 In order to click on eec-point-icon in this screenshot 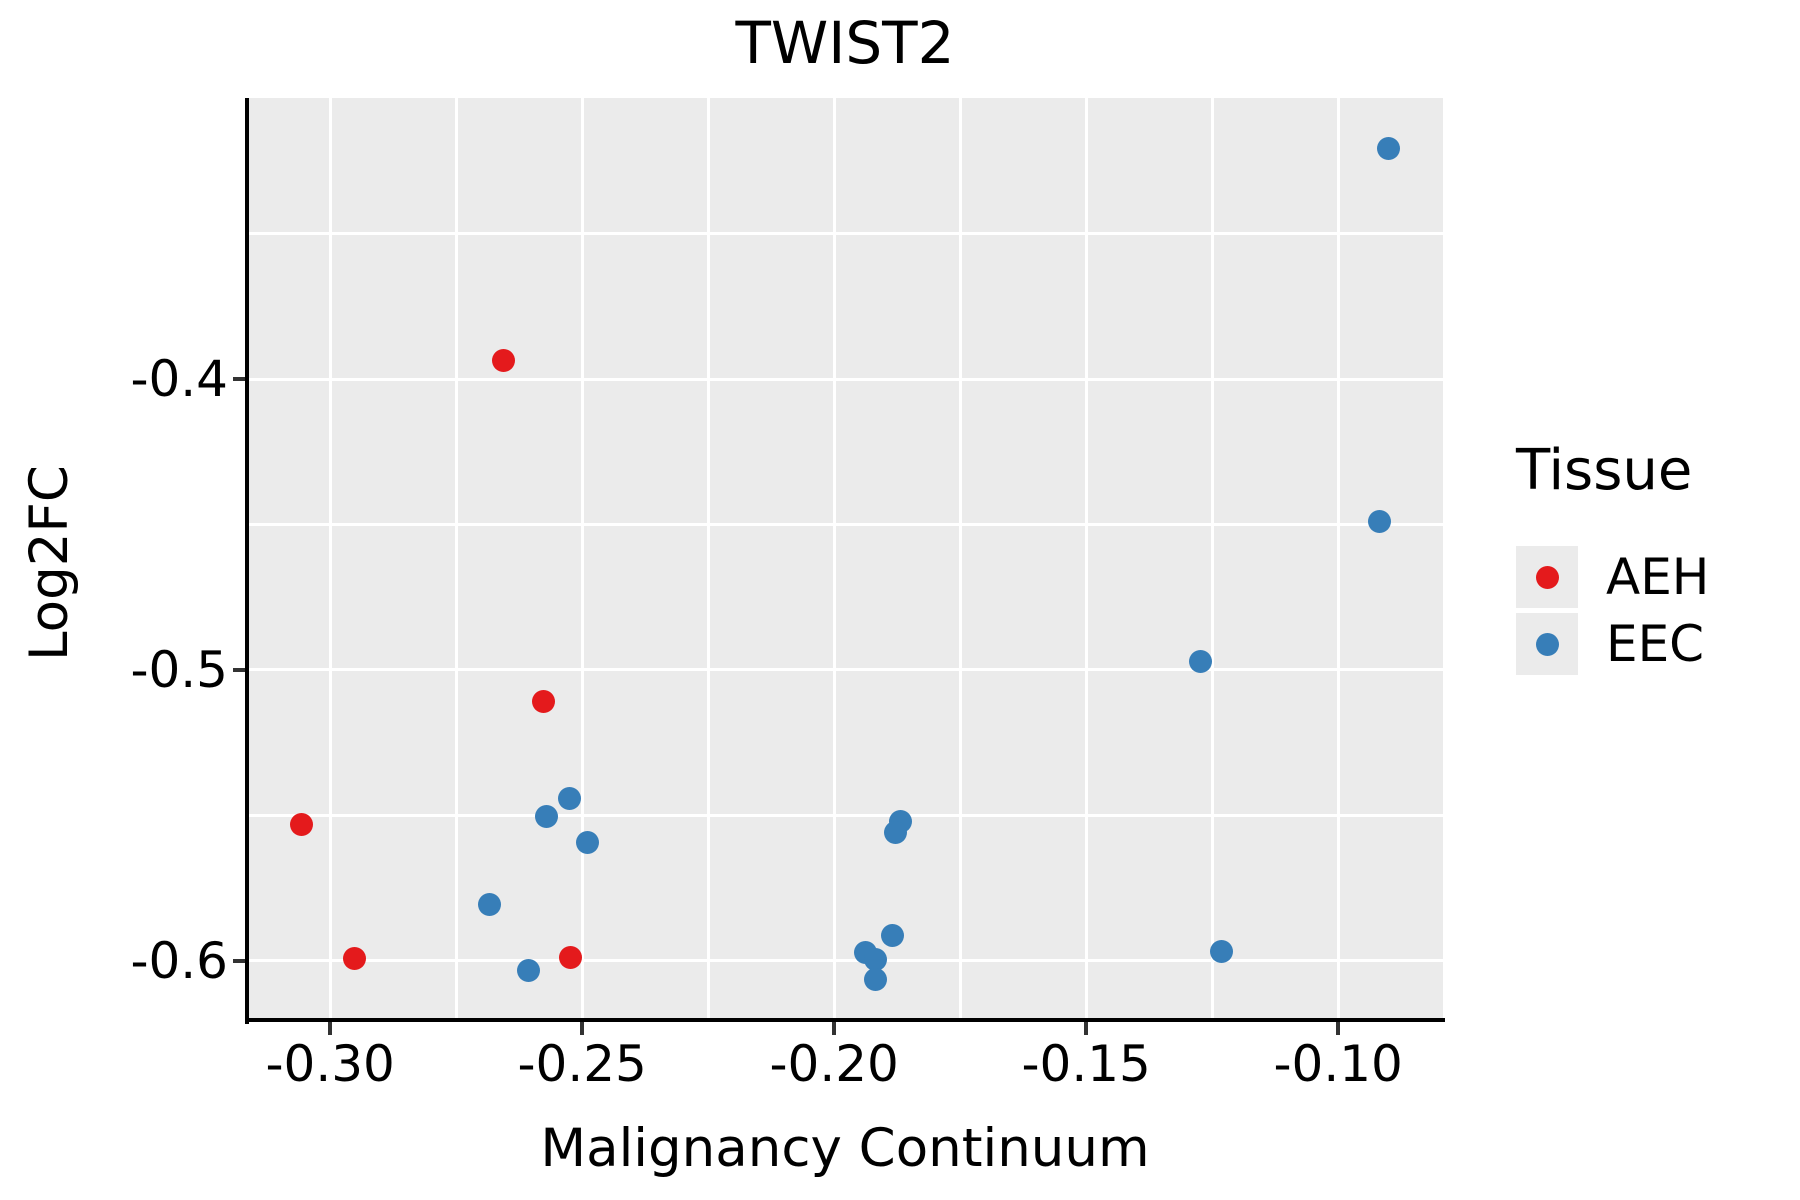, I will do `click(1547, 644)`.